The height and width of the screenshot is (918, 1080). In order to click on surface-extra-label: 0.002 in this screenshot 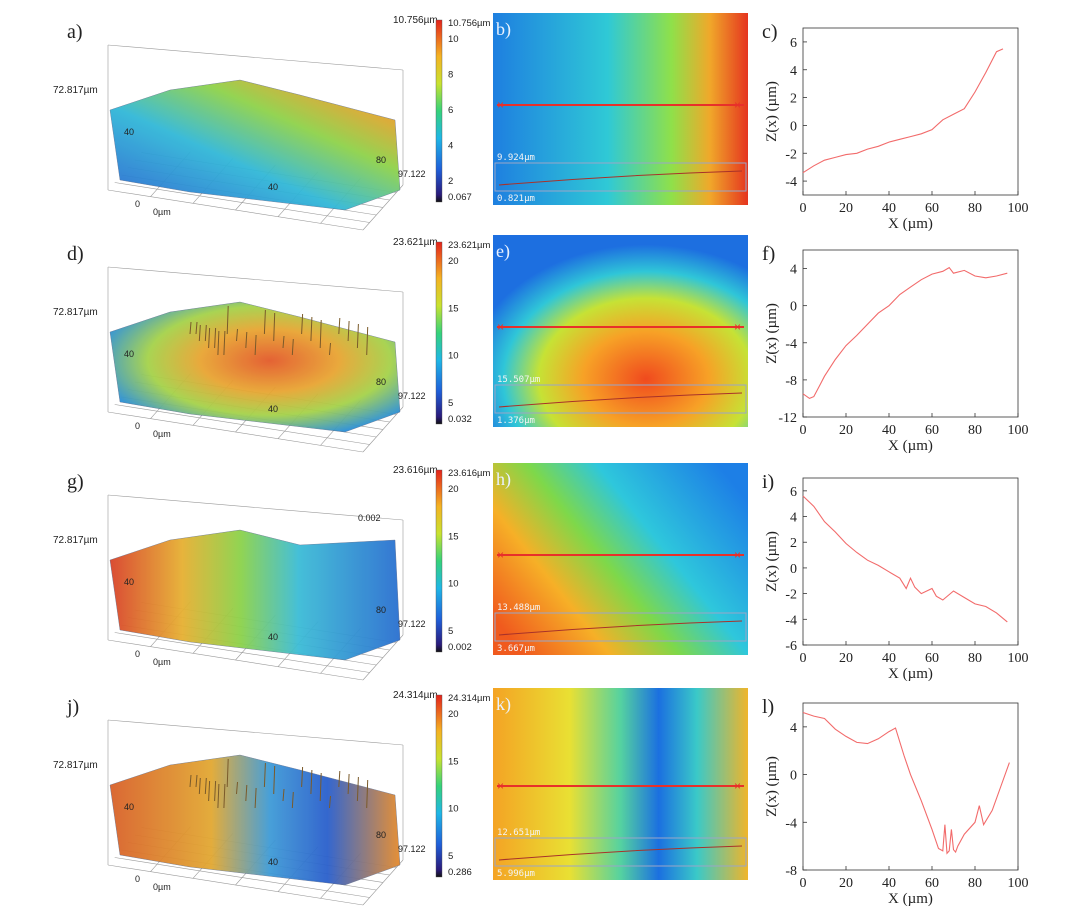, I will do `click(369, 518)`.